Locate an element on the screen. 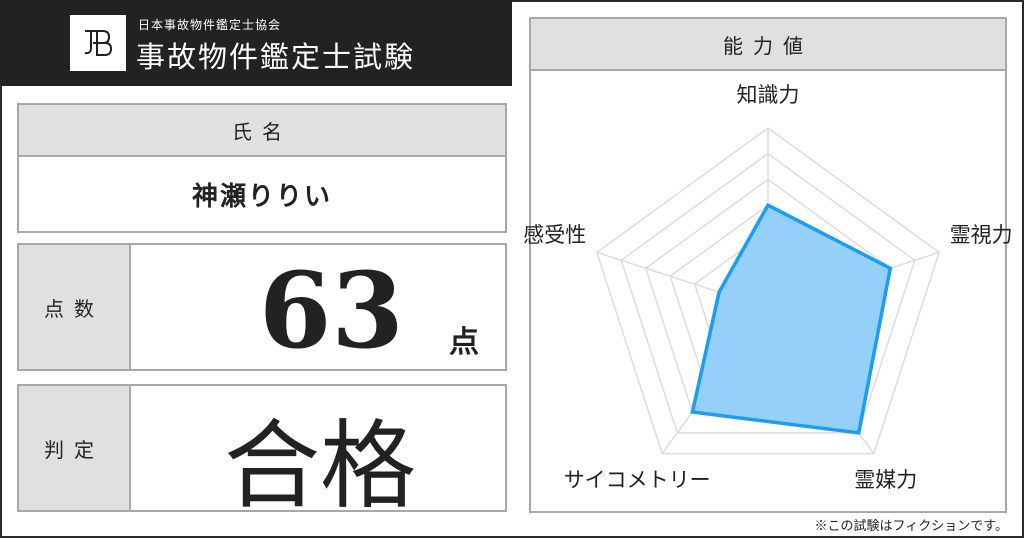 This screenshot has height=538, width=1024. organization-name: 日本事故物件鑑定士協会 is located at coordinates (210, 25).